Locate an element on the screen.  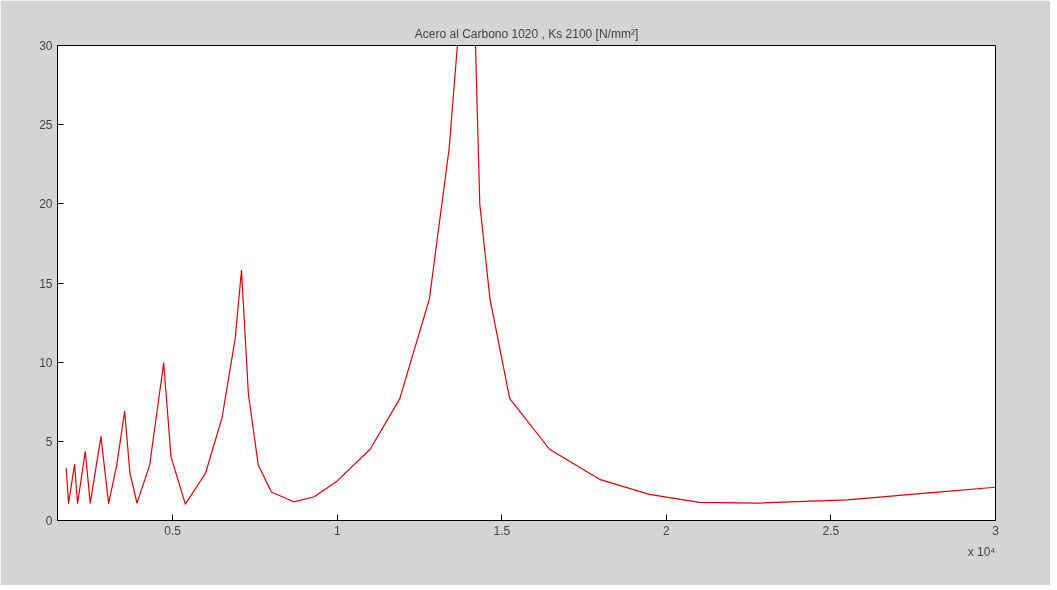
y-tick-label: 10 is located at coordinates (46, 362).